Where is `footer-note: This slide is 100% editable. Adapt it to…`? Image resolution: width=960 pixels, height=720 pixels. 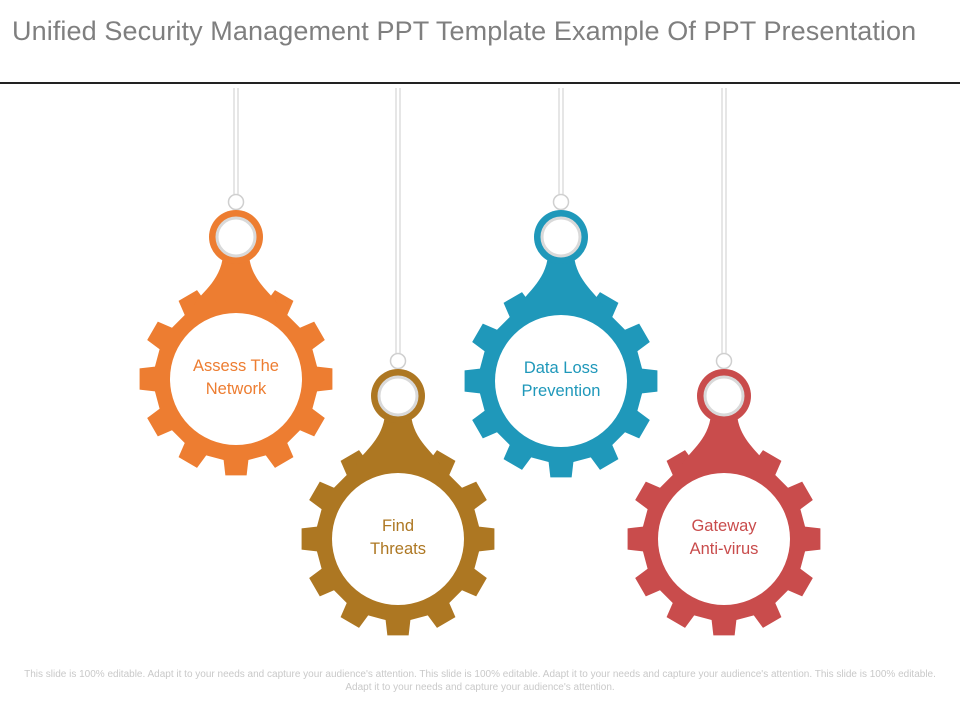
footer-note: This slide is 100% editable. Adapt it to… is located at coordinates (480, 681).